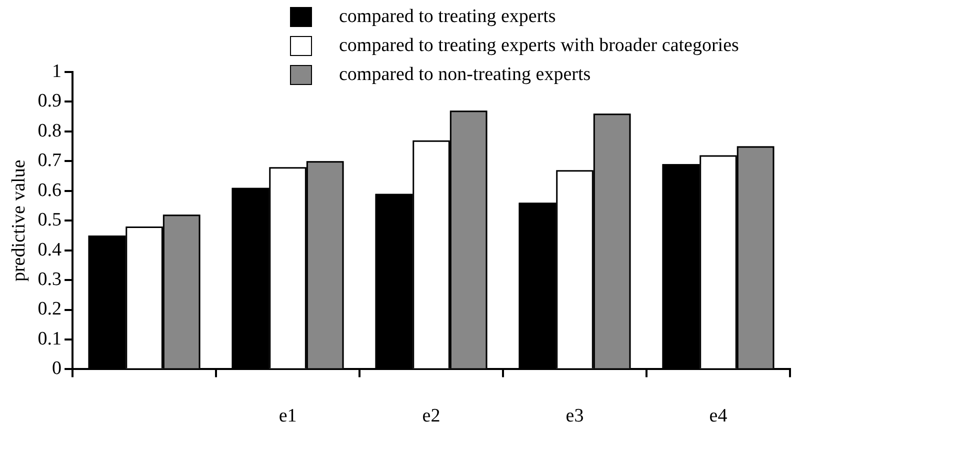  Describe the element at coordinates (50, 220) in the screenshot. I see `y-tick-label: 0.5` at that location.